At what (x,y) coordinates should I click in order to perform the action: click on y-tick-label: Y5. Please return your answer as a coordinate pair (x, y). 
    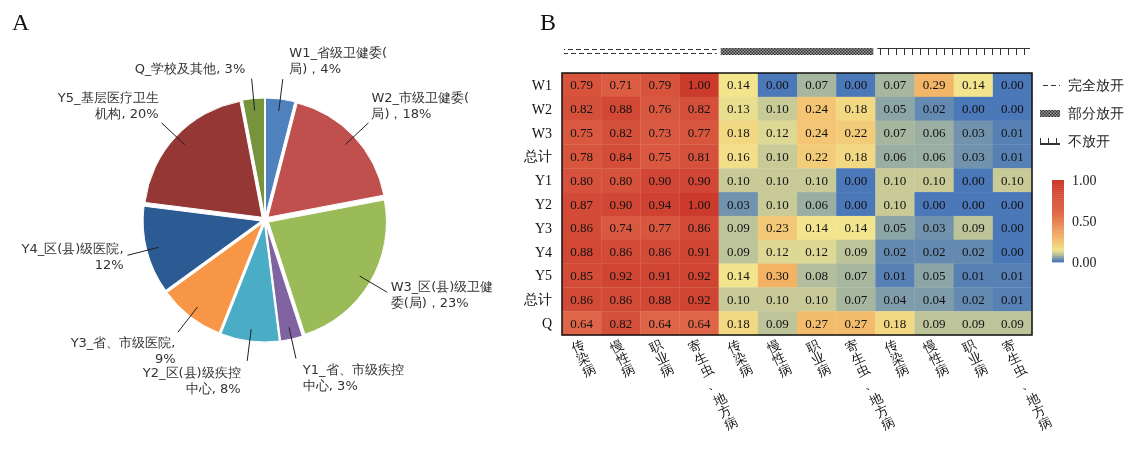
    Looking at the image, I should click on (543, 276).